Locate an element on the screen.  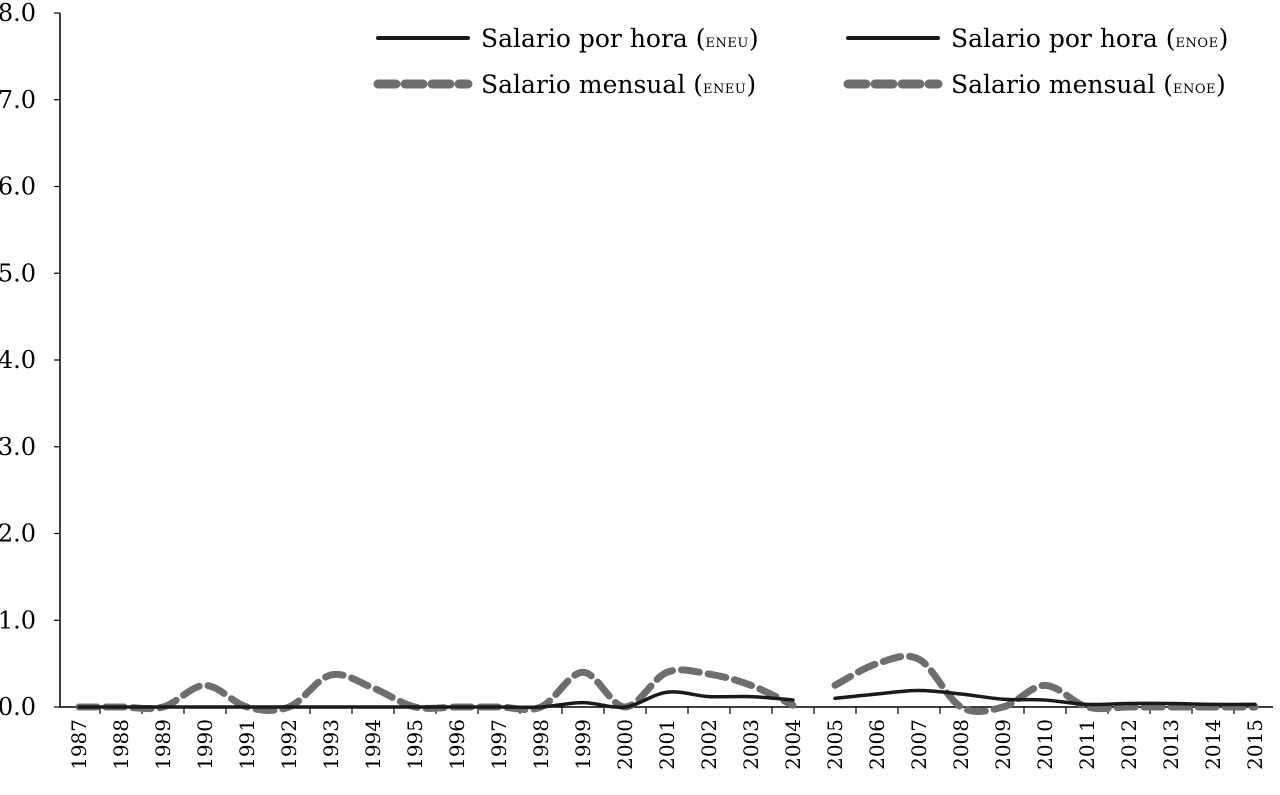
series-layer is located at coordinates (667, 683).